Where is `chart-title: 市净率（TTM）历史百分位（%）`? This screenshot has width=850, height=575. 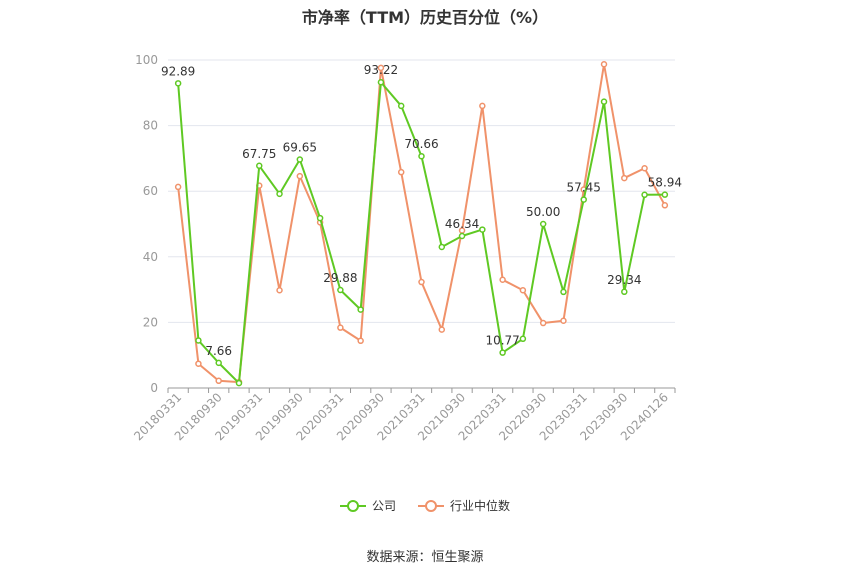
chart-title: 市净率（TTM）历史百分位（%） is located at coordinates (425, 17).